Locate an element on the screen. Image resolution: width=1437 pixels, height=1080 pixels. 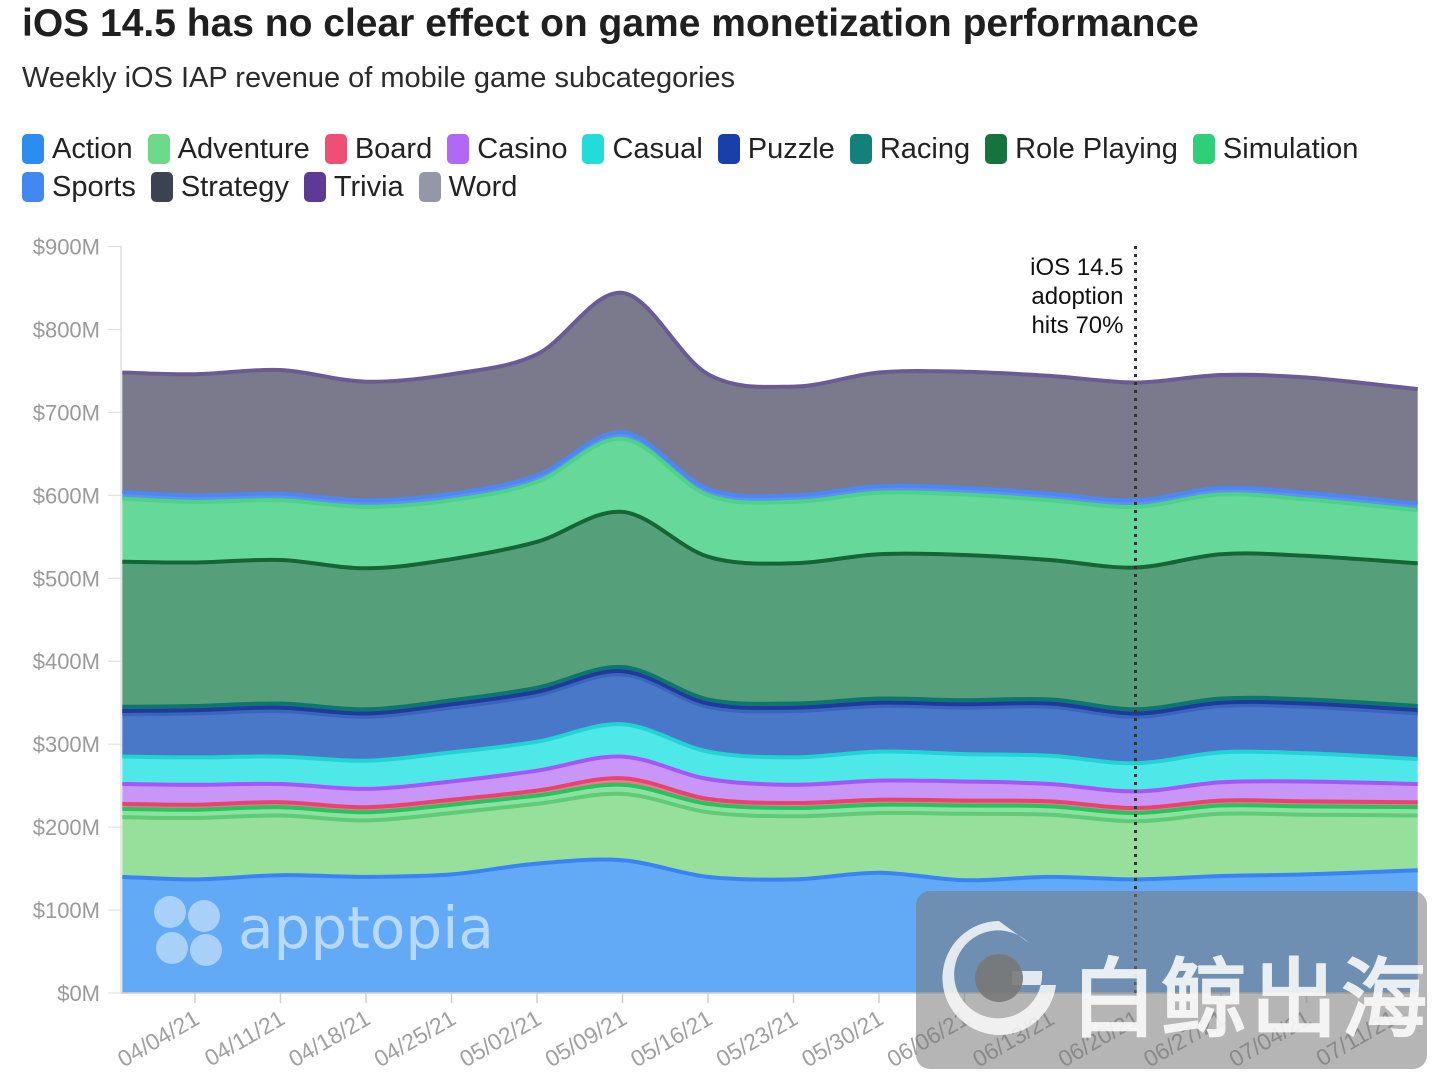
baijing-text: 白鲸出海 is located at coordinates (1251, 1000).